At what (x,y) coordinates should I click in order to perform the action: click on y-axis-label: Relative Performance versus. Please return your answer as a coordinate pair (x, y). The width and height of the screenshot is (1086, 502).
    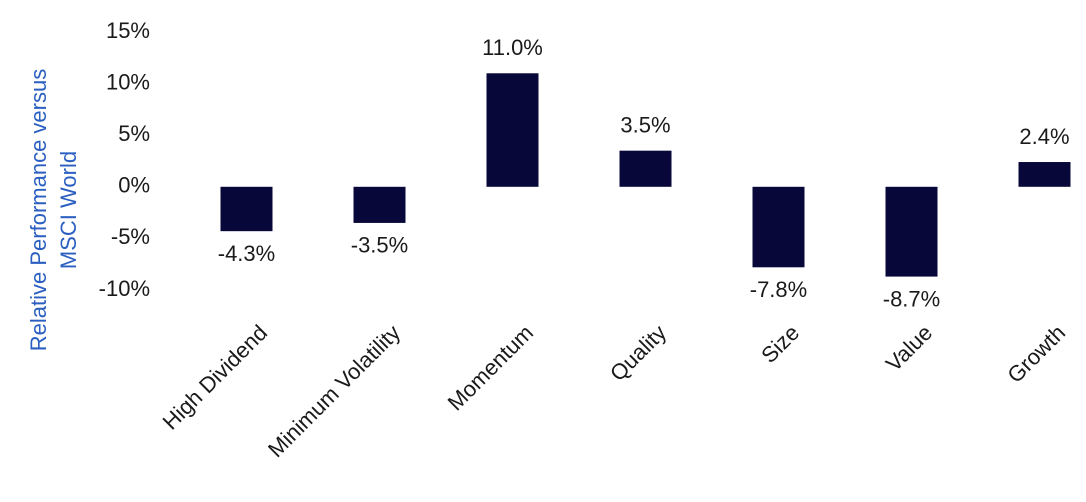
    Looking at the image, I should click on (38, 210).